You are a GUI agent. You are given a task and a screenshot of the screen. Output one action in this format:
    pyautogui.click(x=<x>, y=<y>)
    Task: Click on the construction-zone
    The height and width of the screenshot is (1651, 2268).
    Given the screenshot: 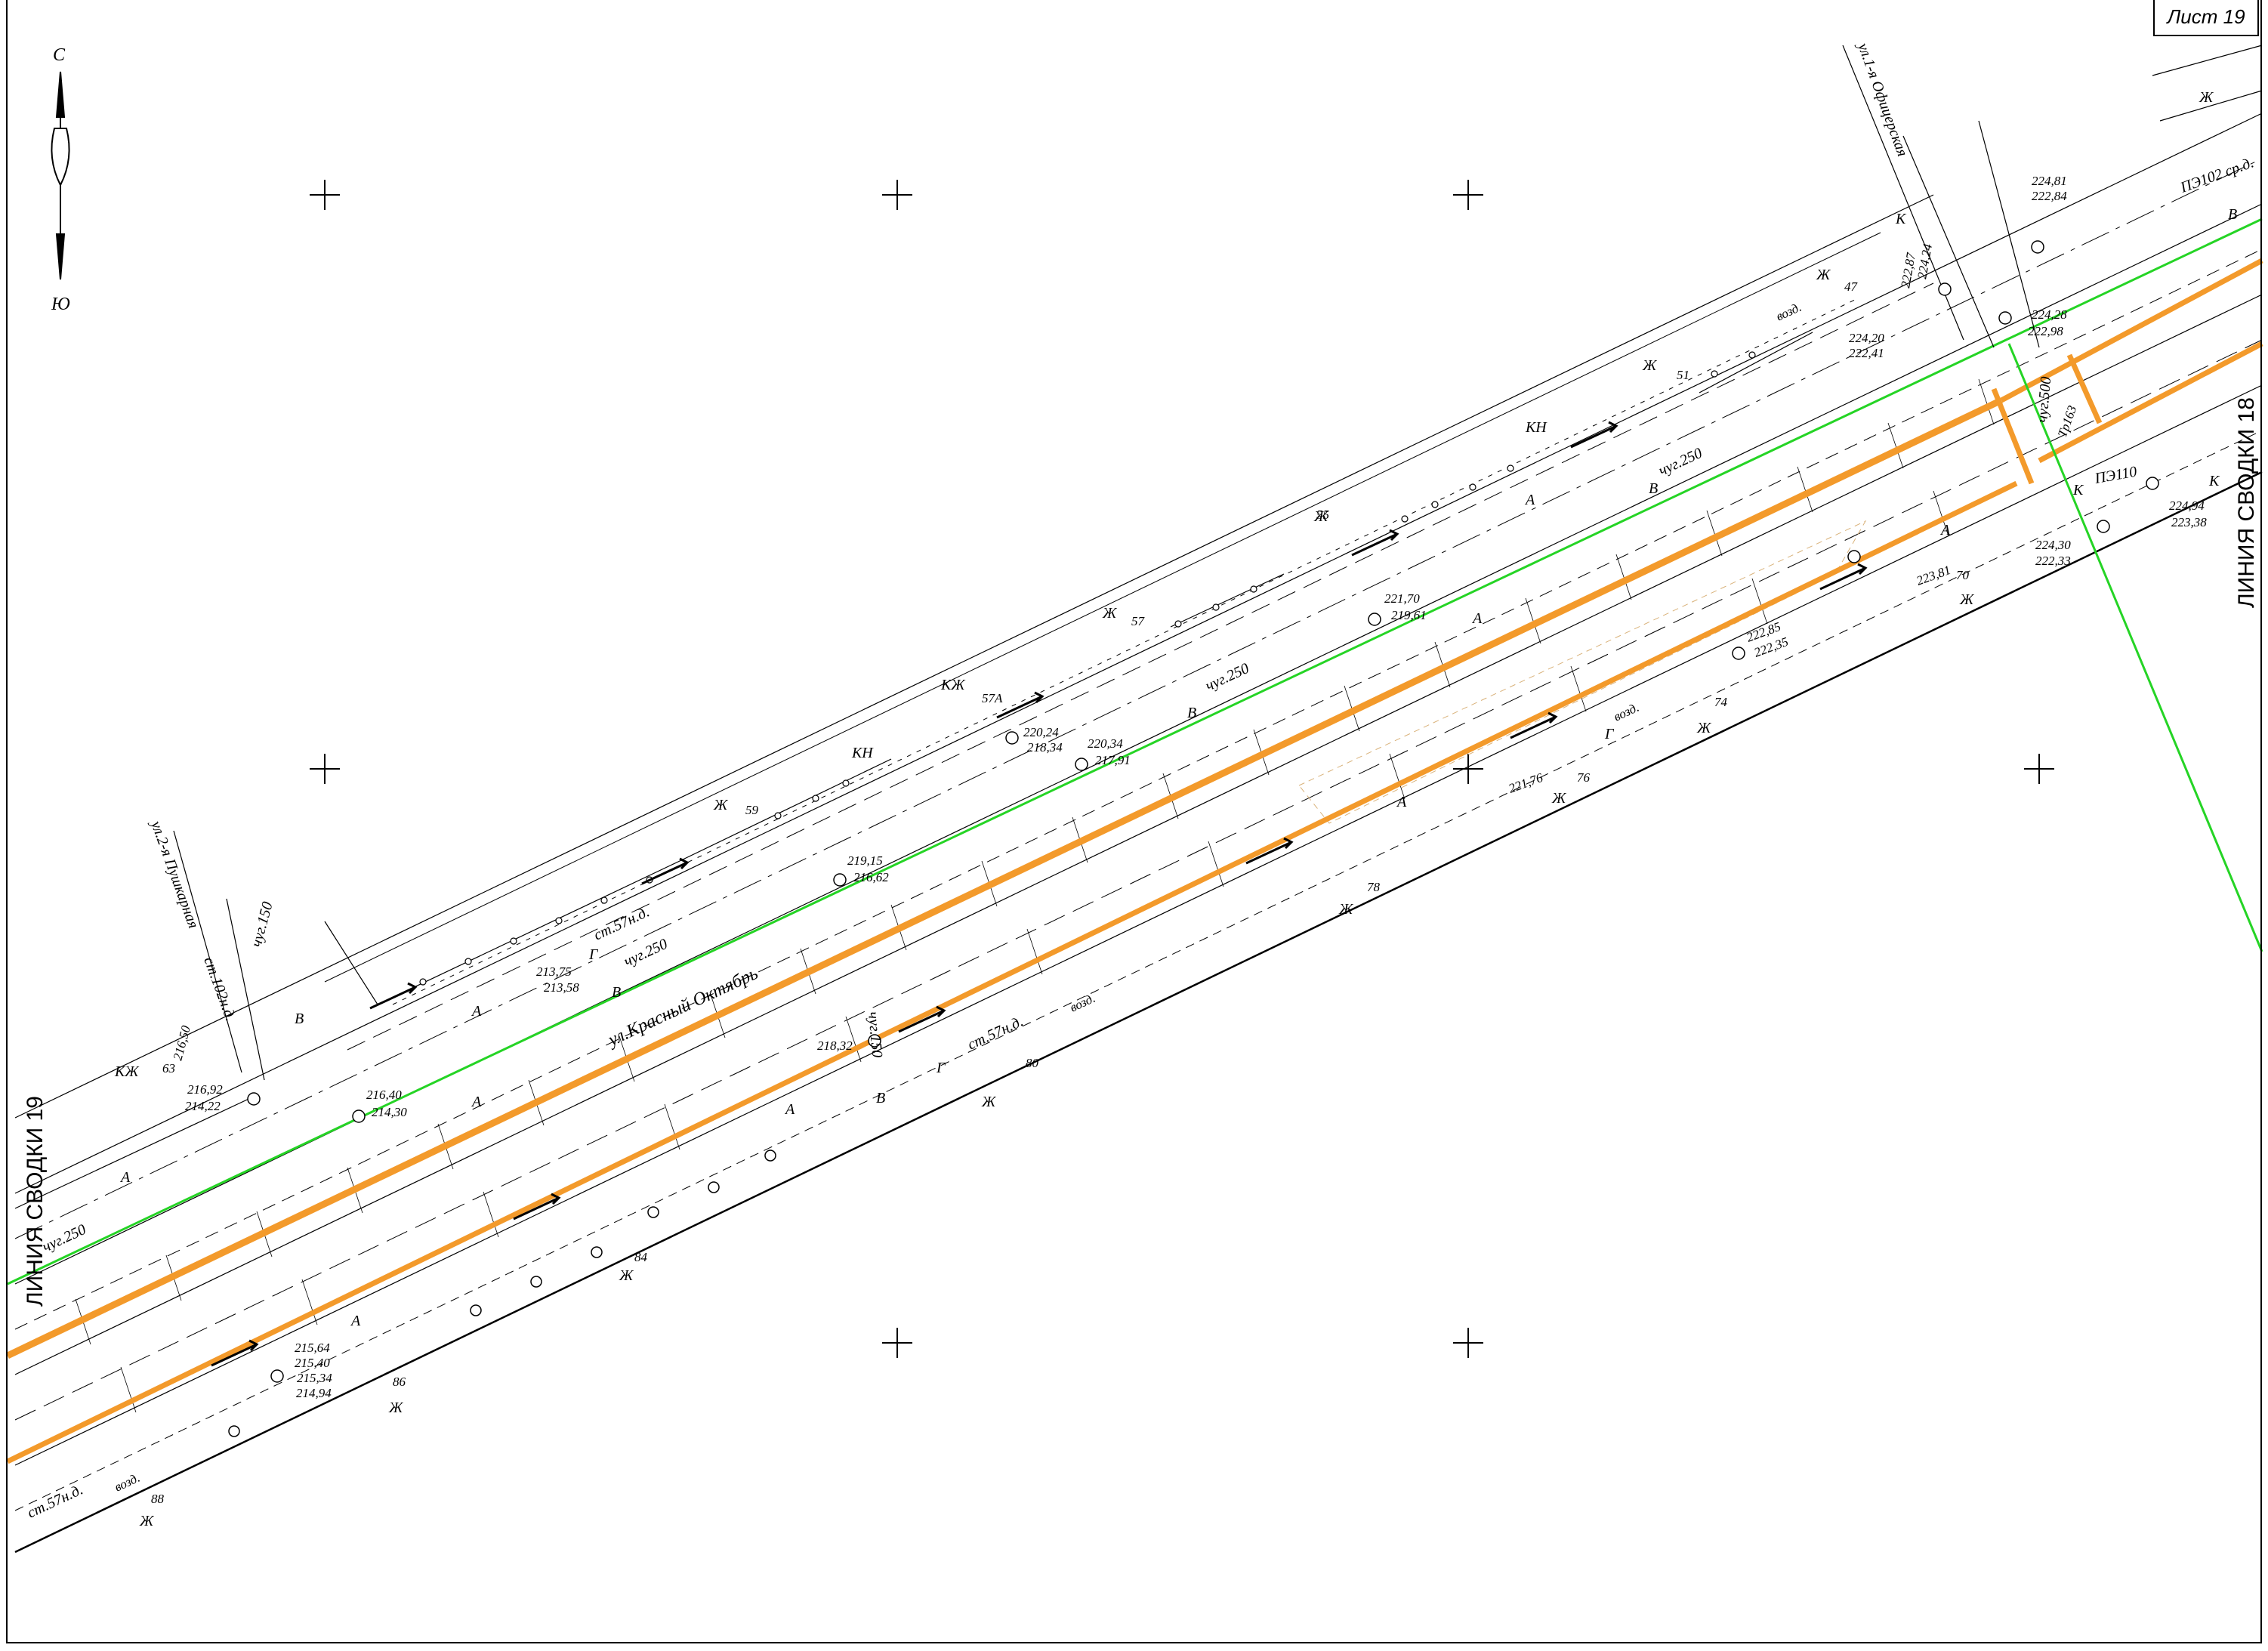 What is the action you would take?
    pyautogui.click(x=1582, y=672)
    